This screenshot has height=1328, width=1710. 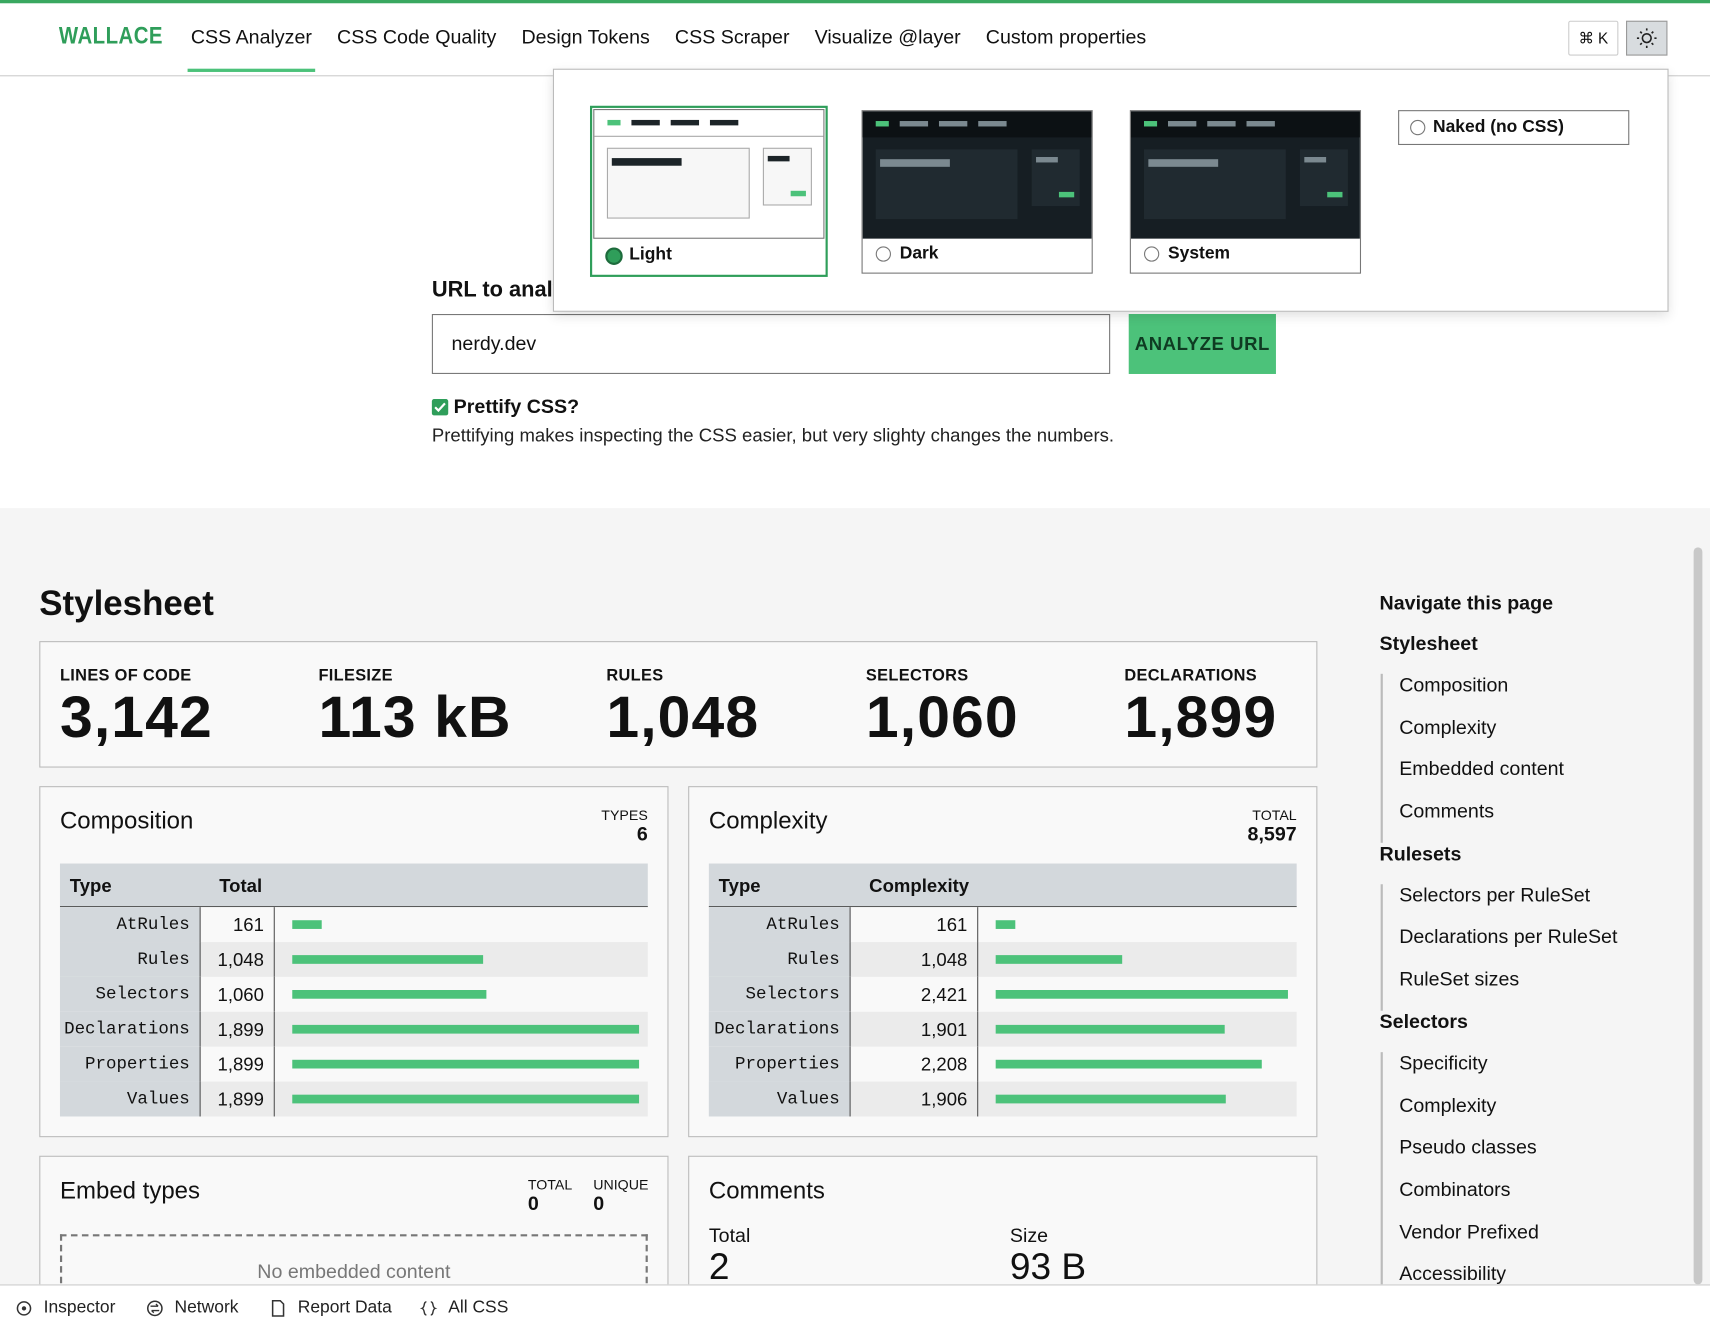 I want to click on column-header: Type, so click(x=91, y=887).